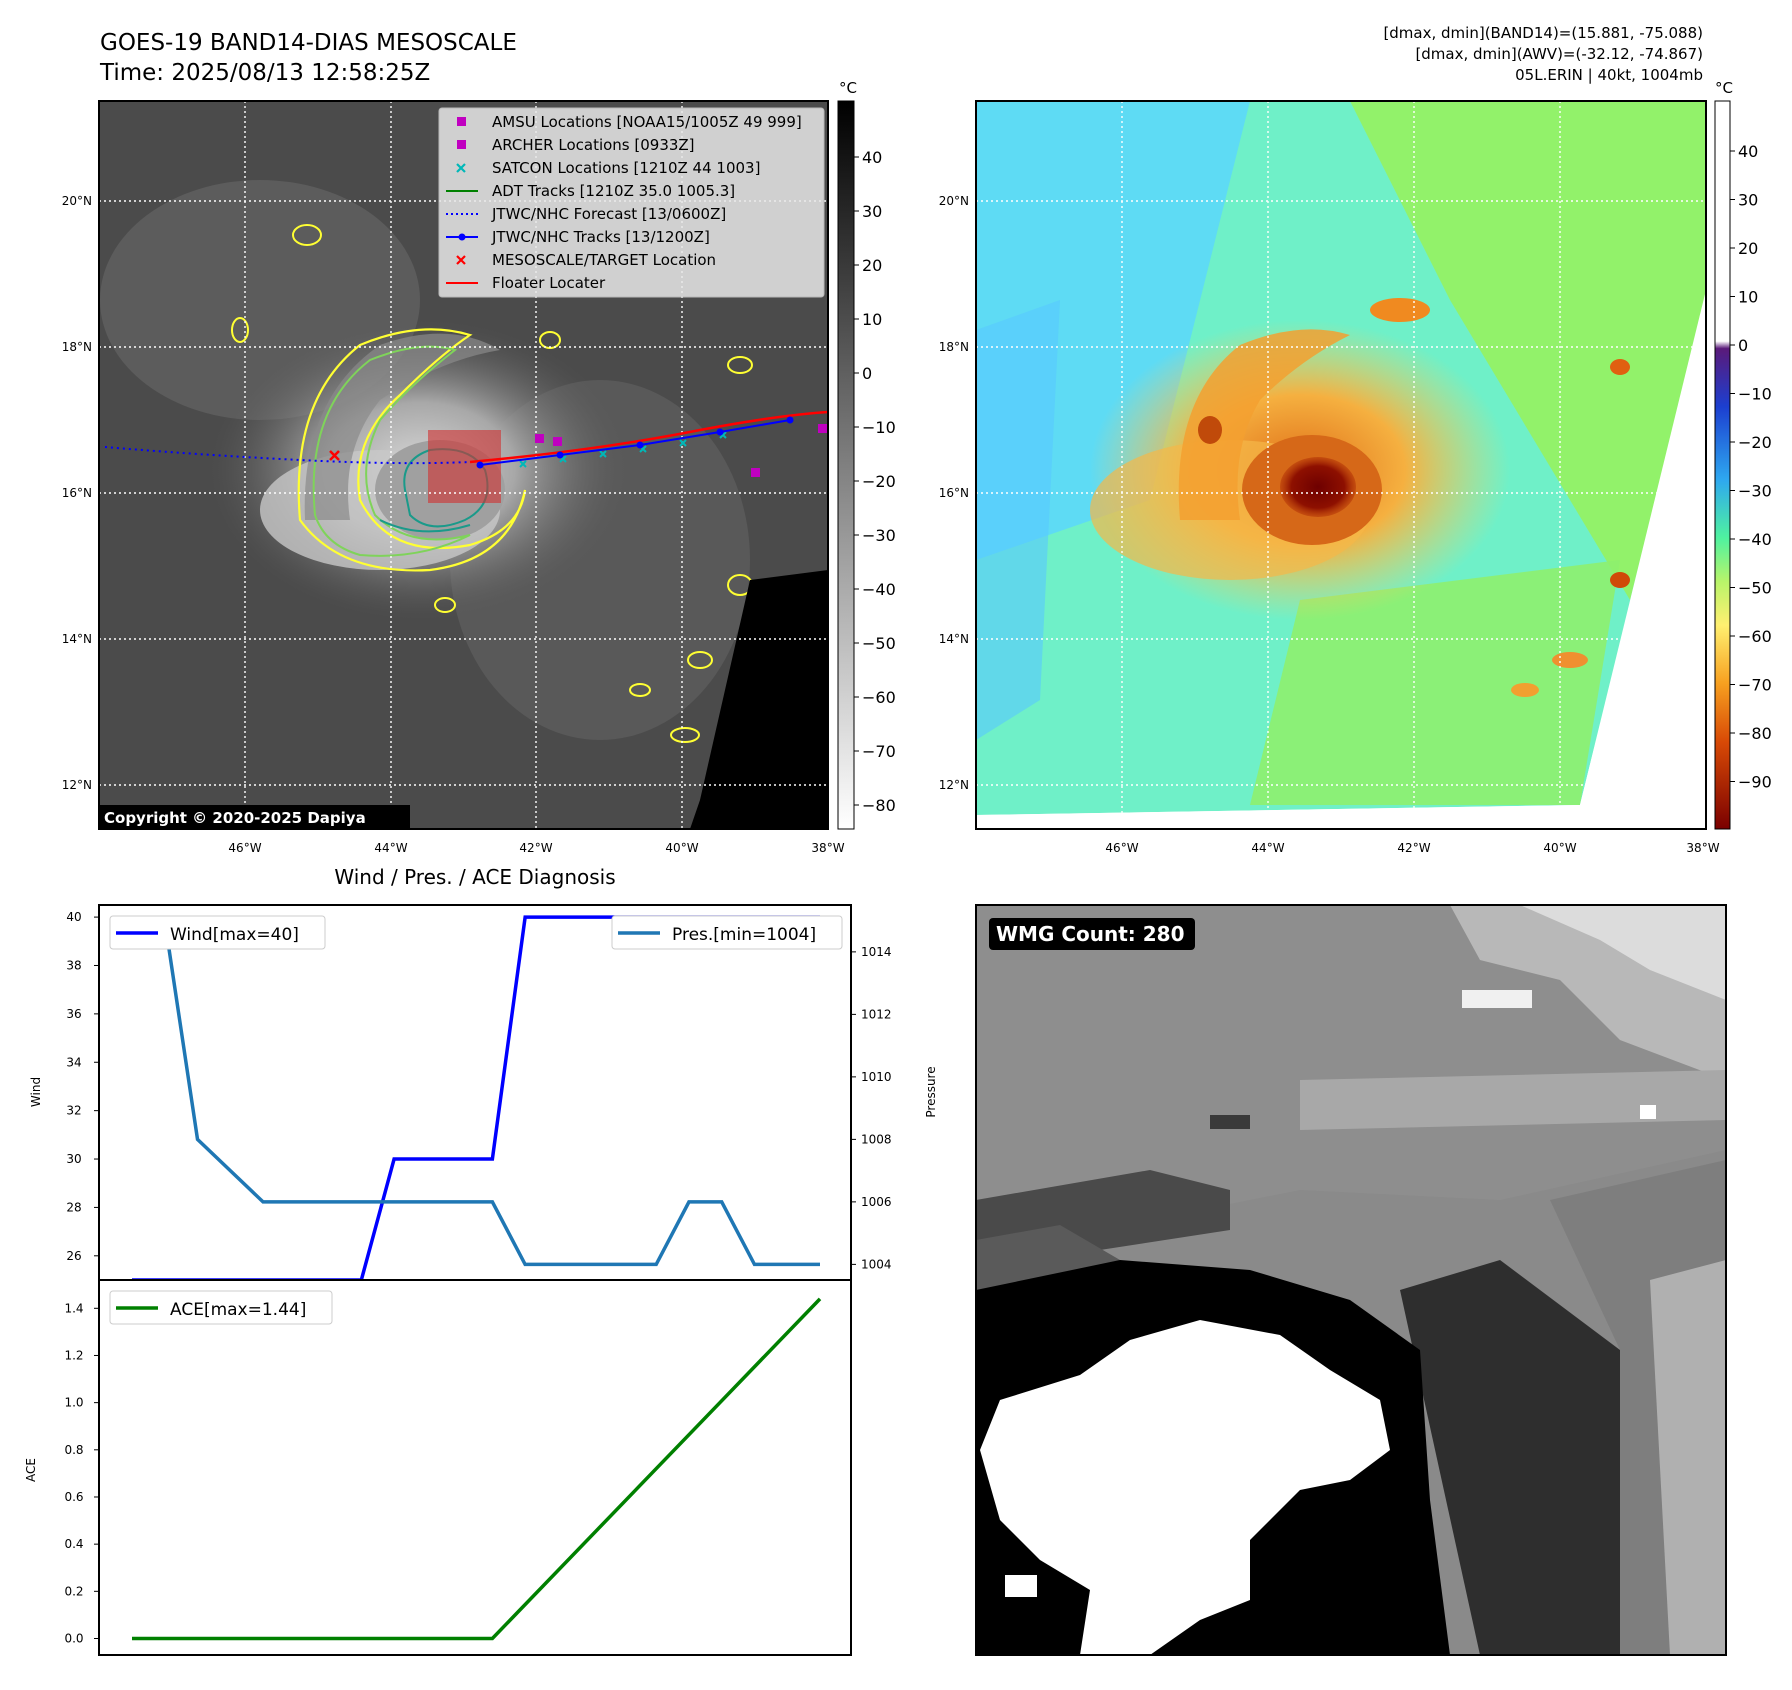 This screenshot has height=1690, width=1792. I want to click on diagnosis-title: Wind / Pres. / ACE Diagnosis, so click(474, 877).